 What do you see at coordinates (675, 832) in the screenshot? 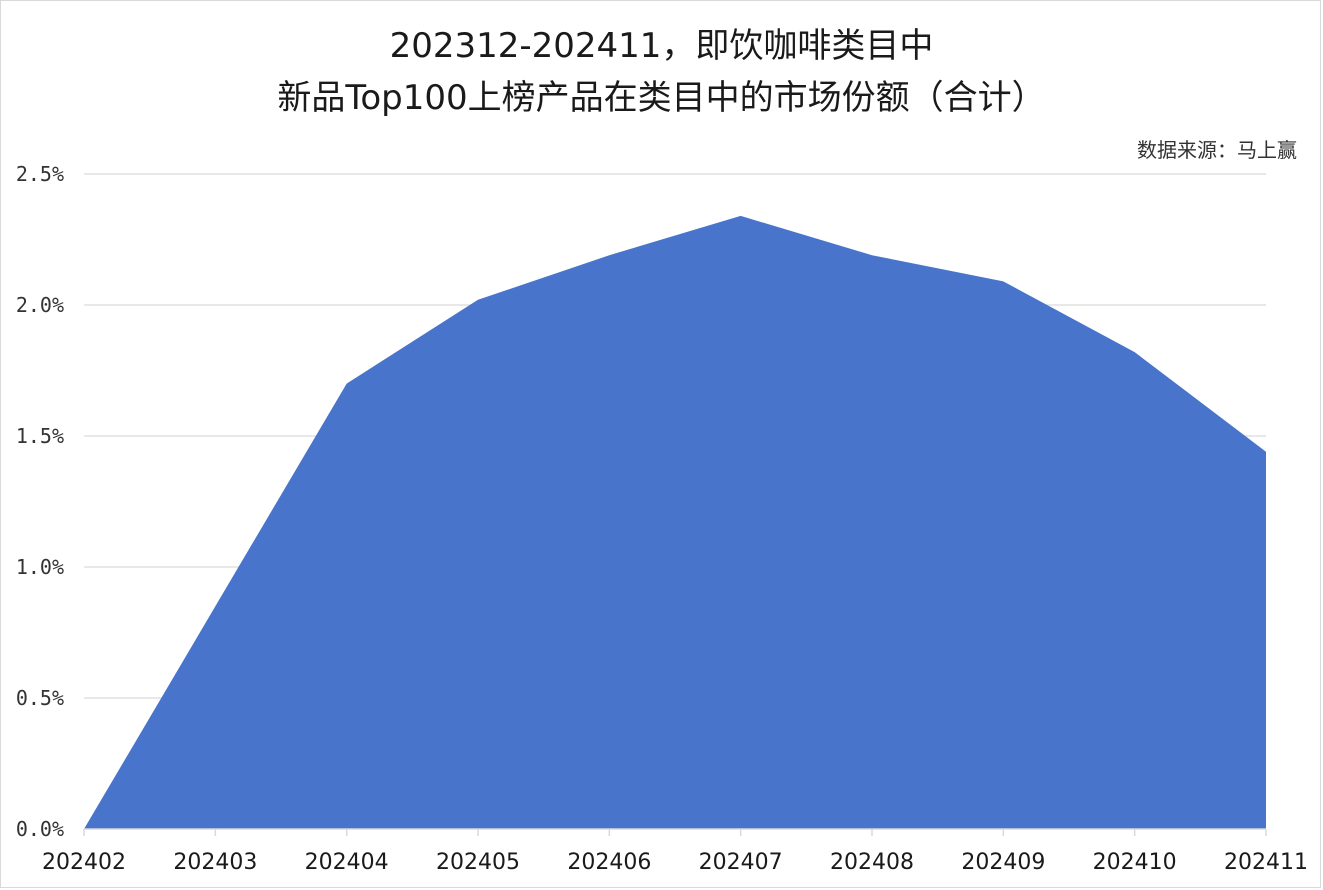
I see `x-axis` at bounding box center [675, 832].